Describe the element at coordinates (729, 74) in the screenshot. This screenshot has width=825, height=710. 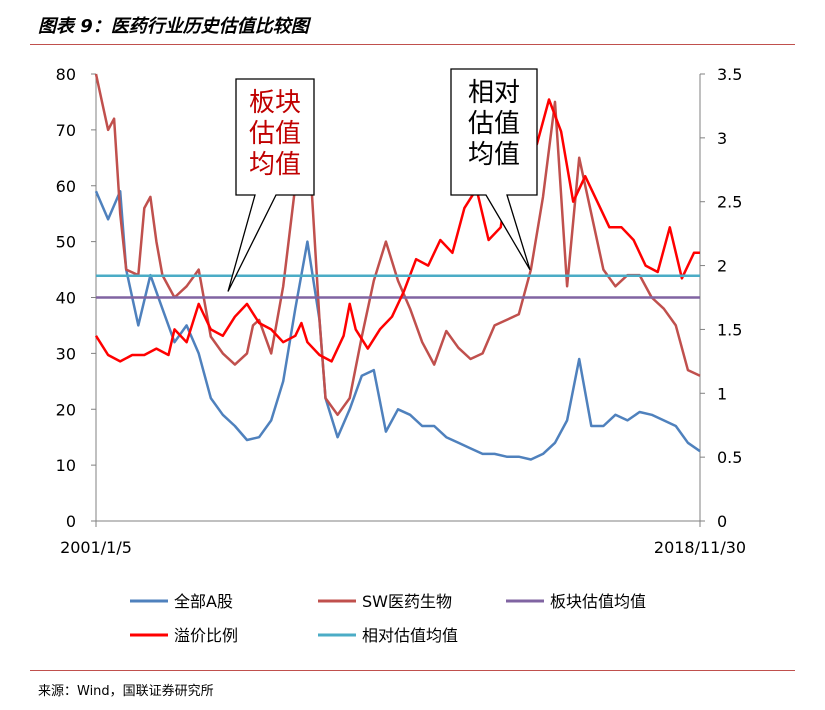
I see `right-tick-label: 3.5` at that location.